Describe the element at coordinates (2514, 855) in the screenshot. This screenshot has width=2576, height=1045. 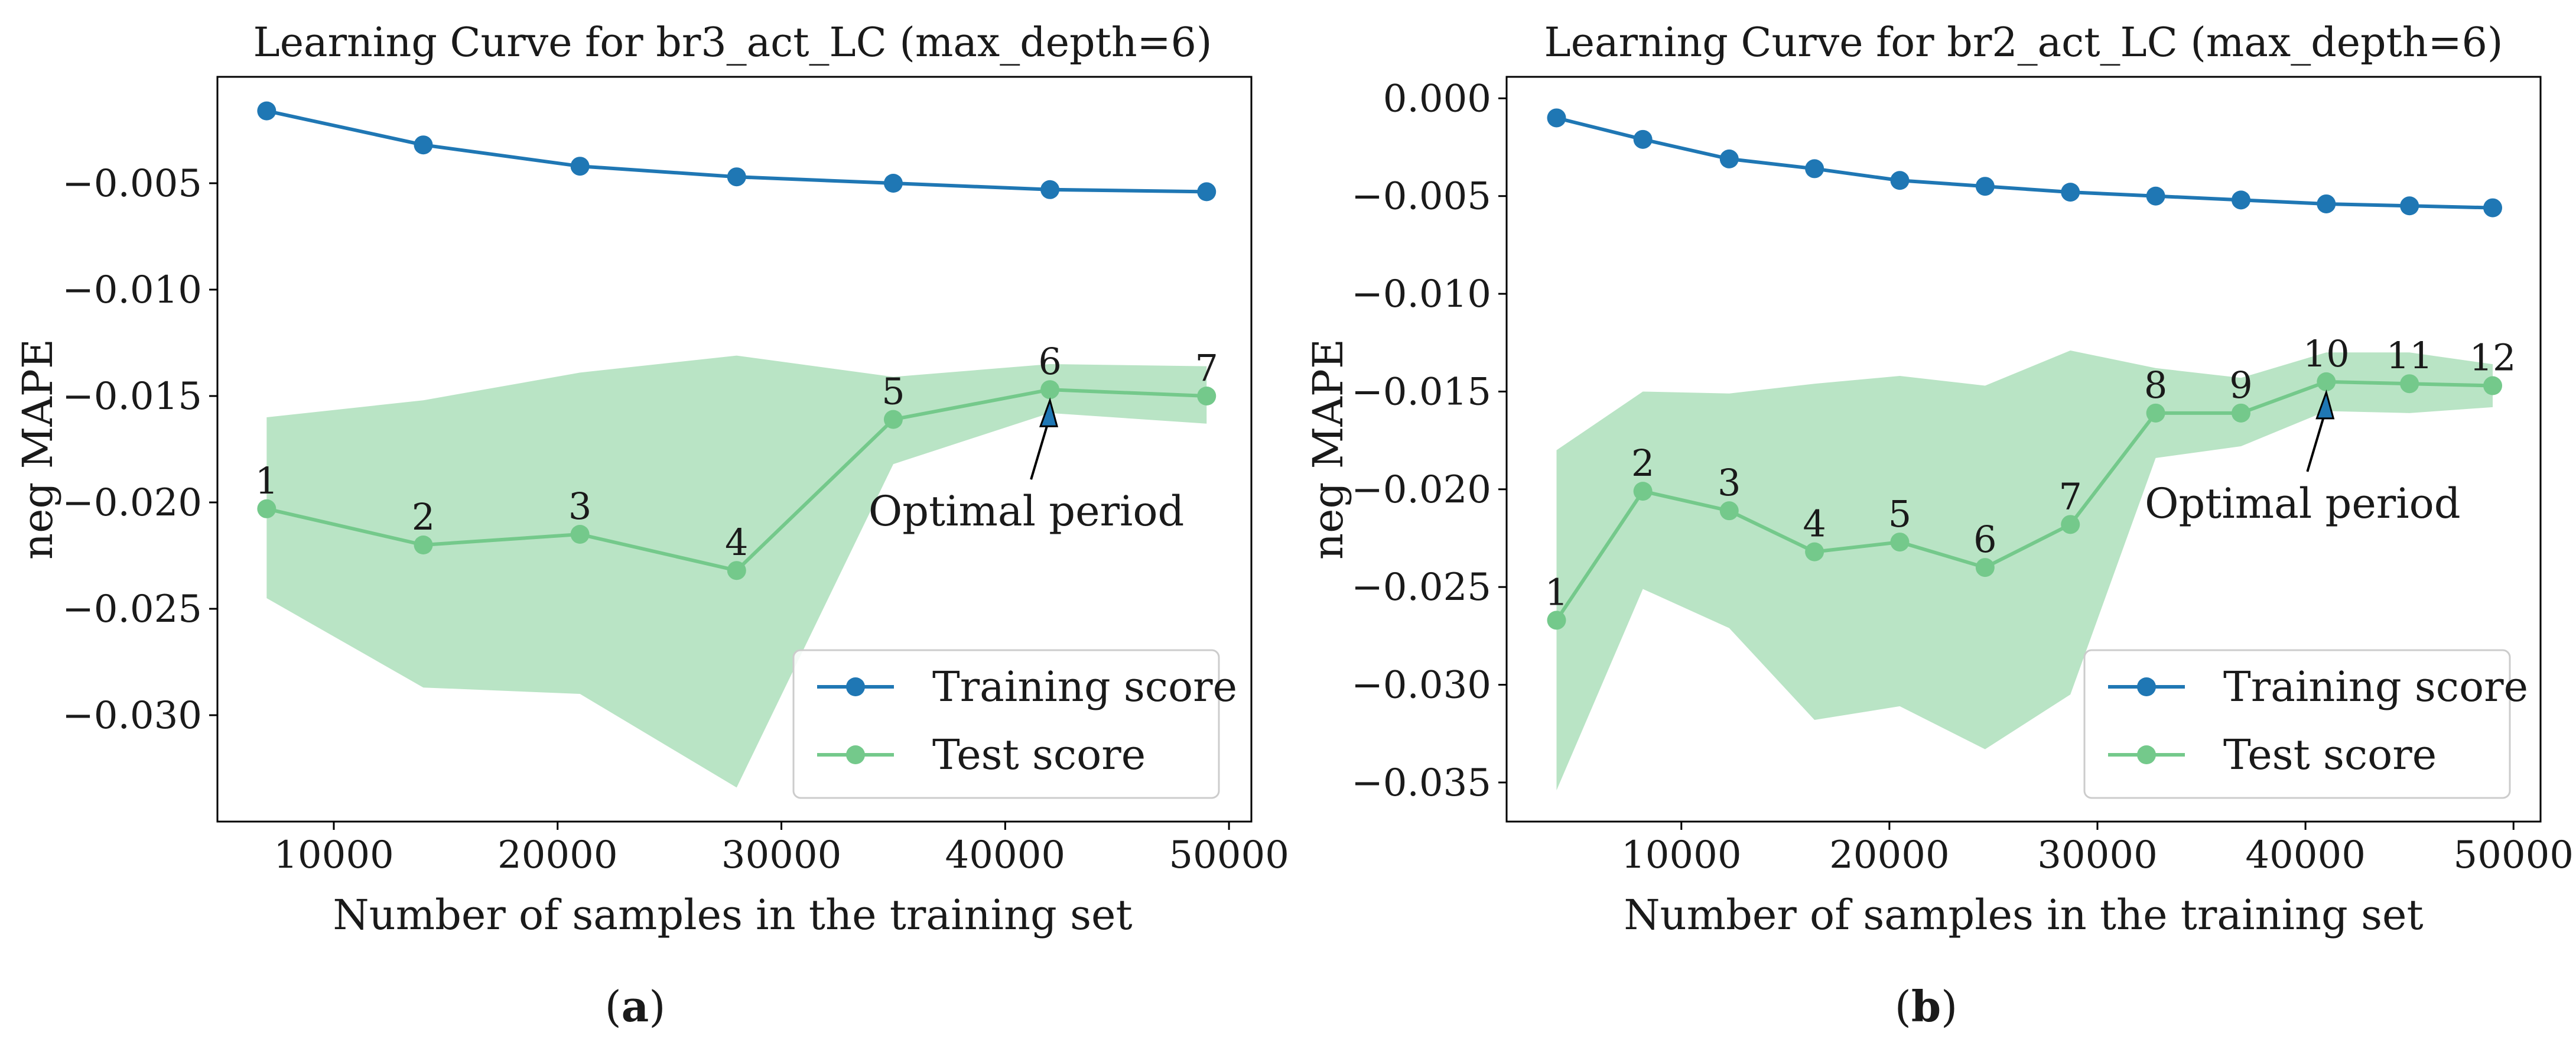
I see `chart-b-xtick-label: 50000` at that location.